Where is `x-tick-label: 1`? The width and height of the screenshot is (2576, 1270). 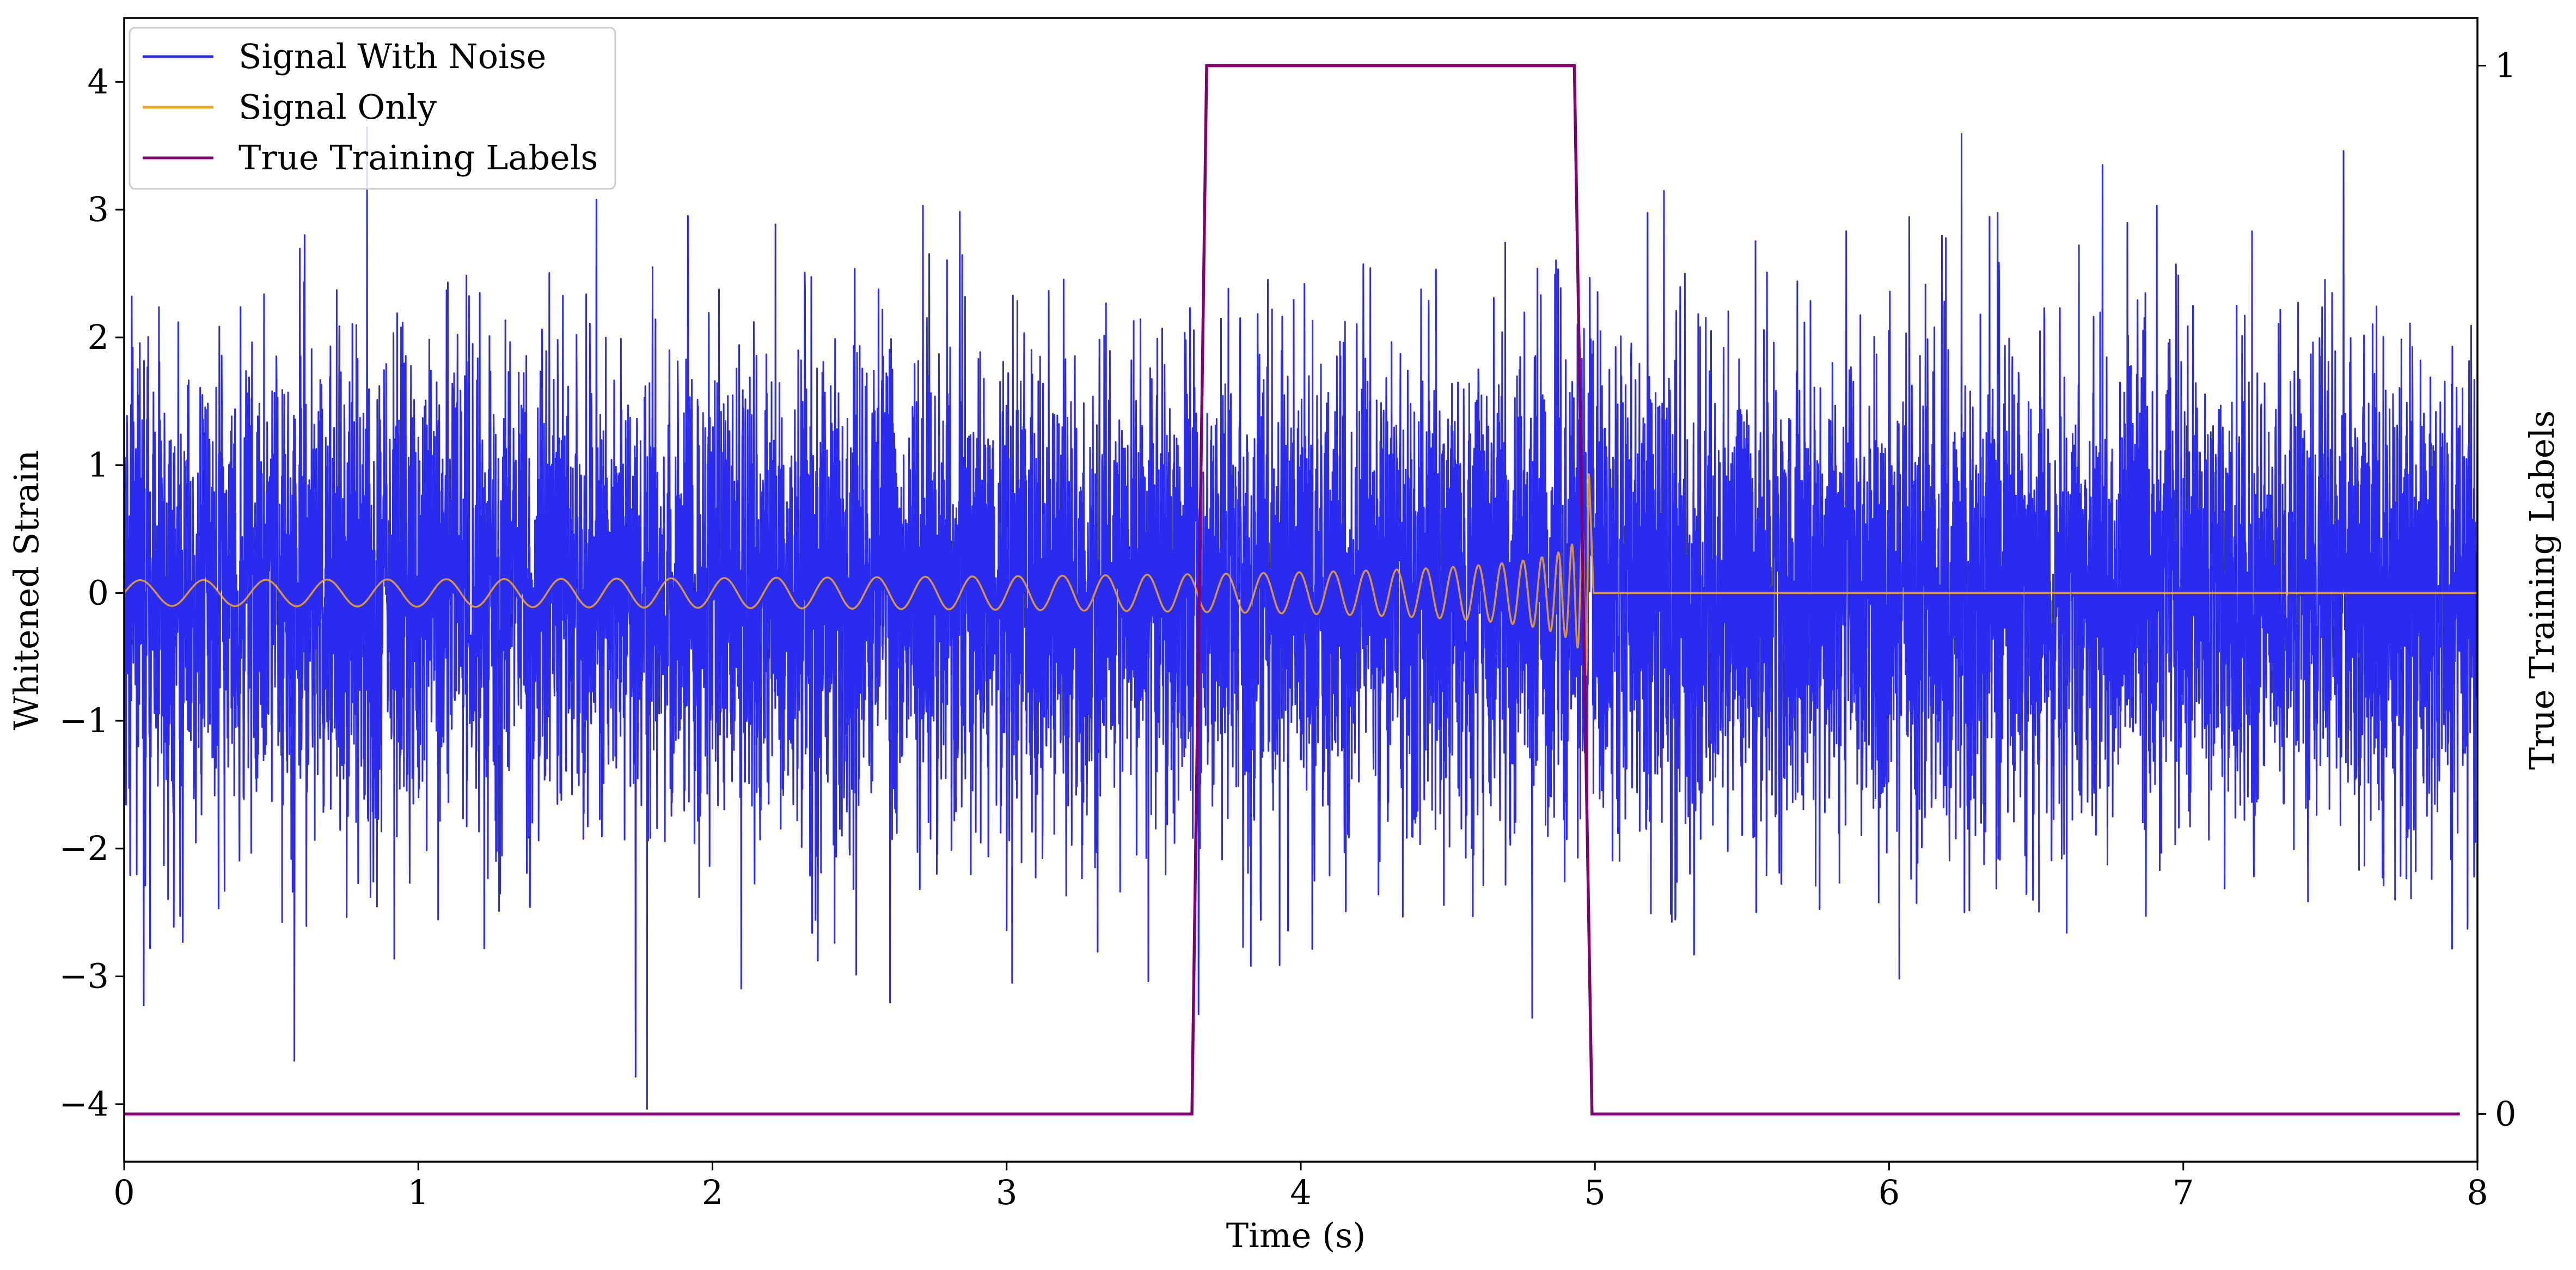 x-tick-label: 1 is located at coordinates (418, 1192).